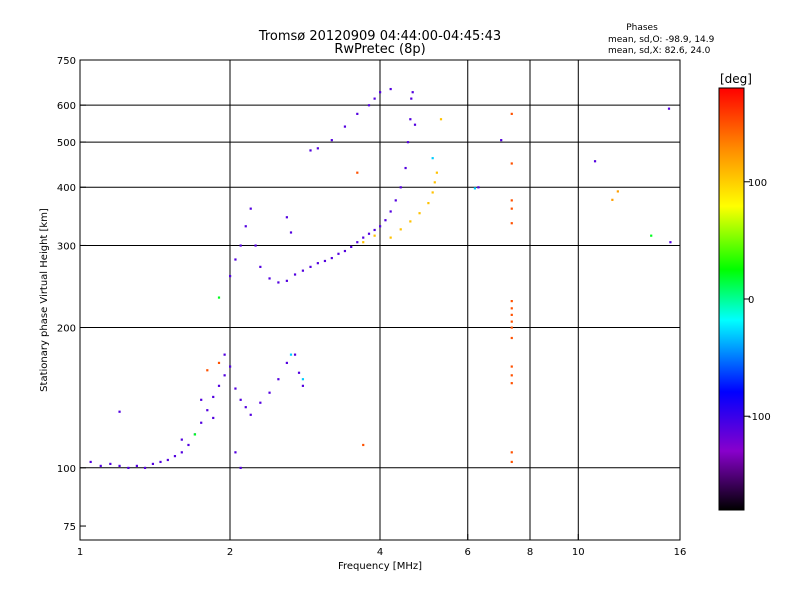 The image size is (800, 600). I want to click on y-tick-label: 400, so click(66, 188).